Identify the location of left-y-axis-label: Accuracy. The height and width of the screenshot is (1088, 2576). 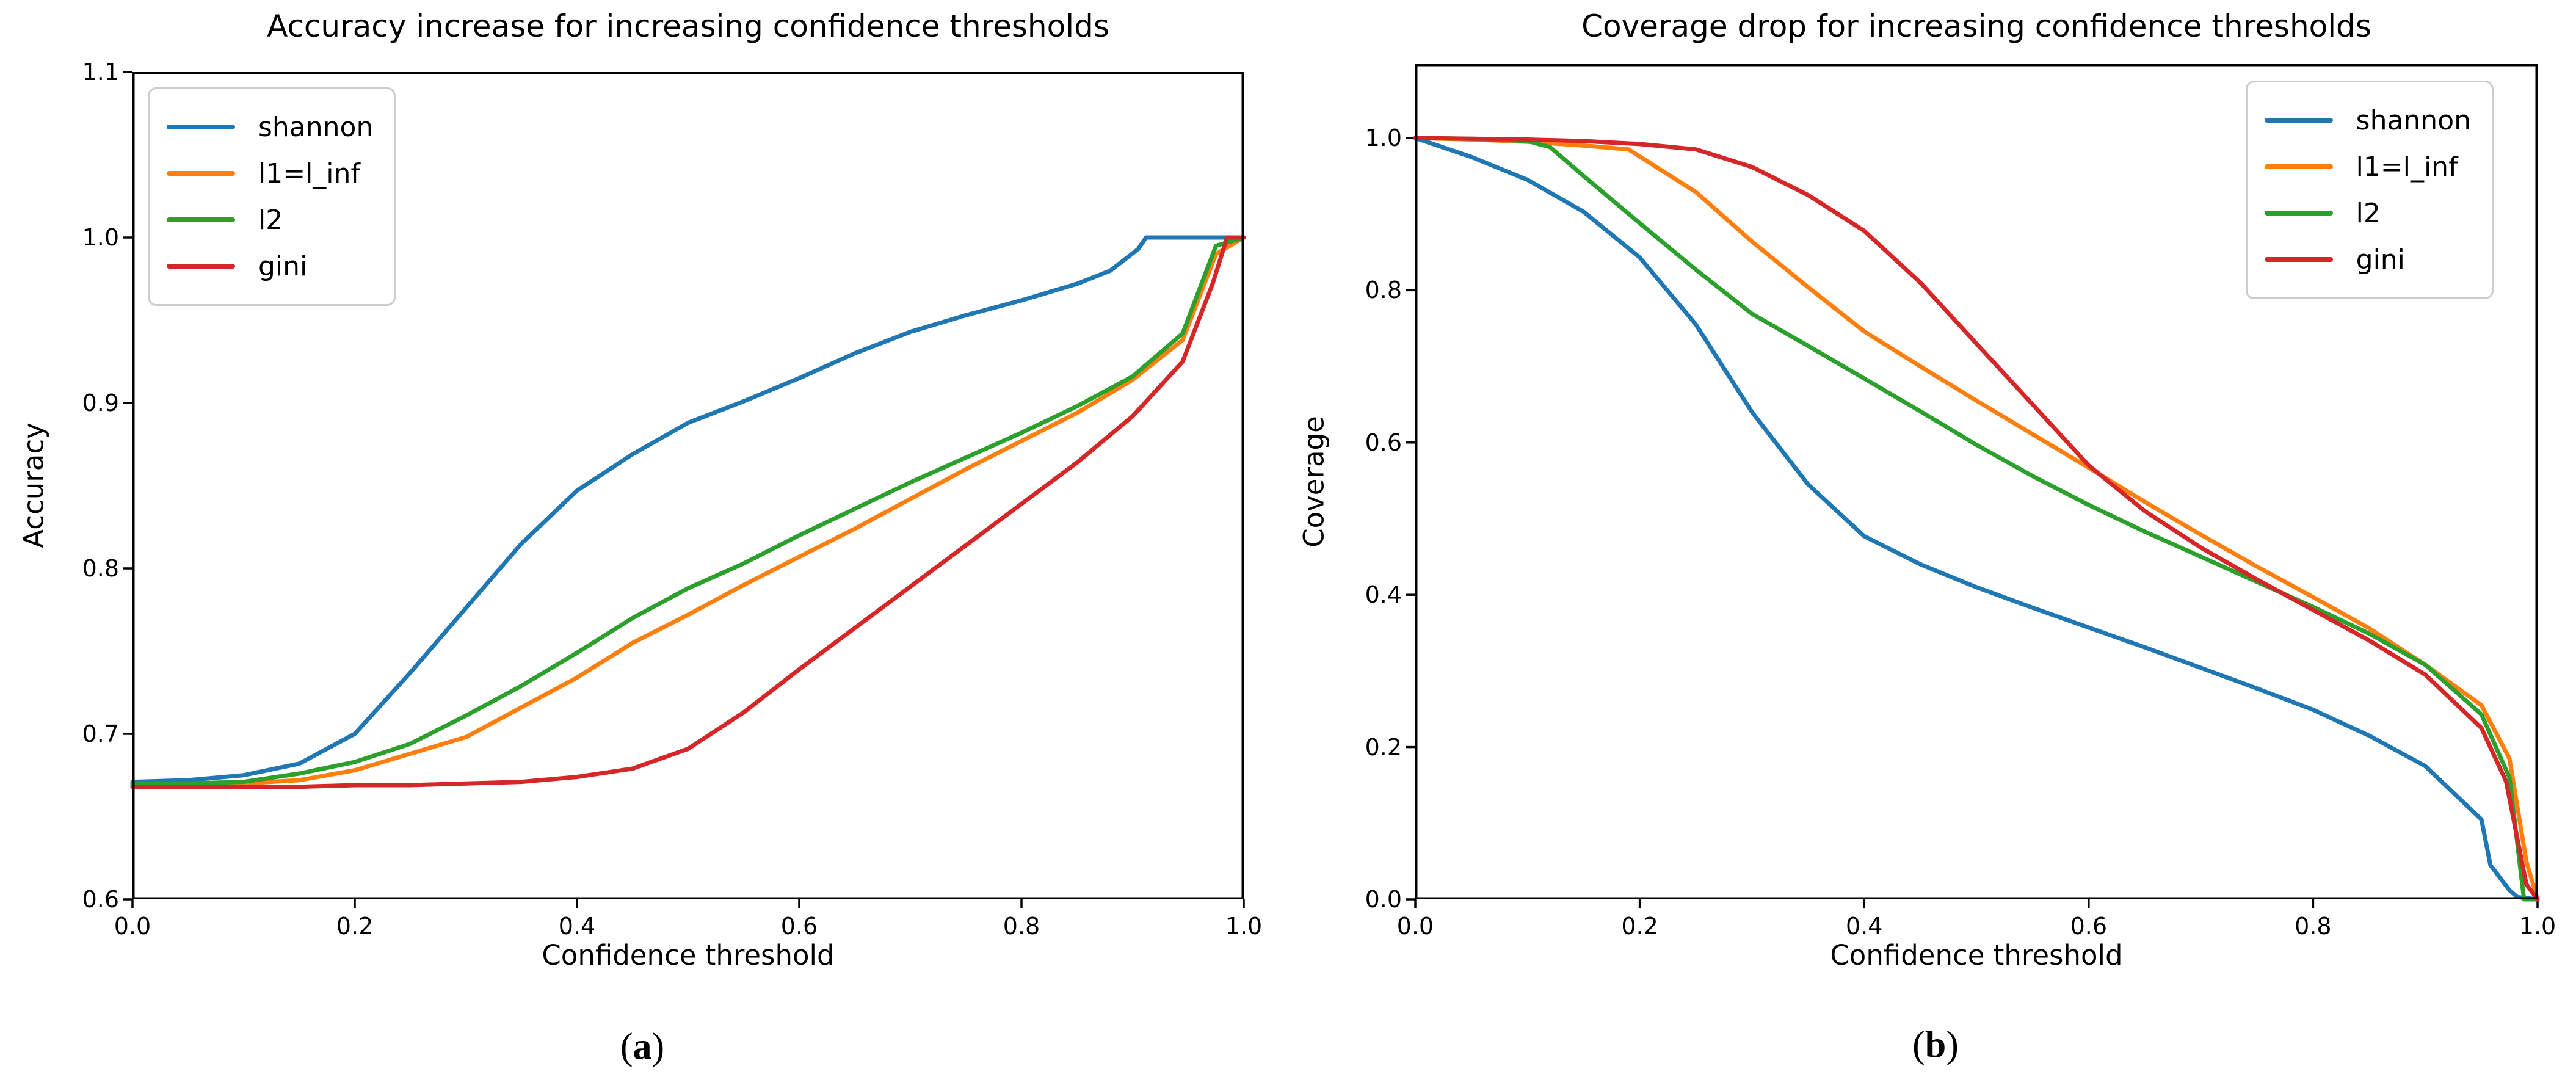
(33, 486).